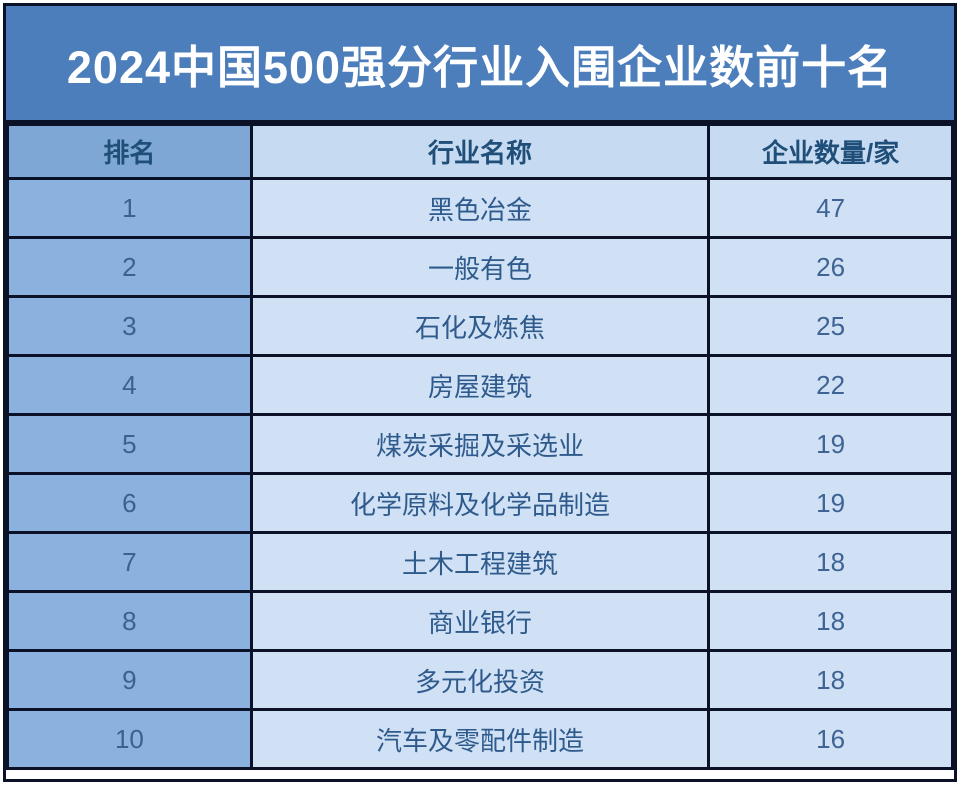 The image size is (962, 786). What do you see at coordinates (830, 739) in the screenshot?
I see `count-cell: 16` at bounding box center [830, 739].